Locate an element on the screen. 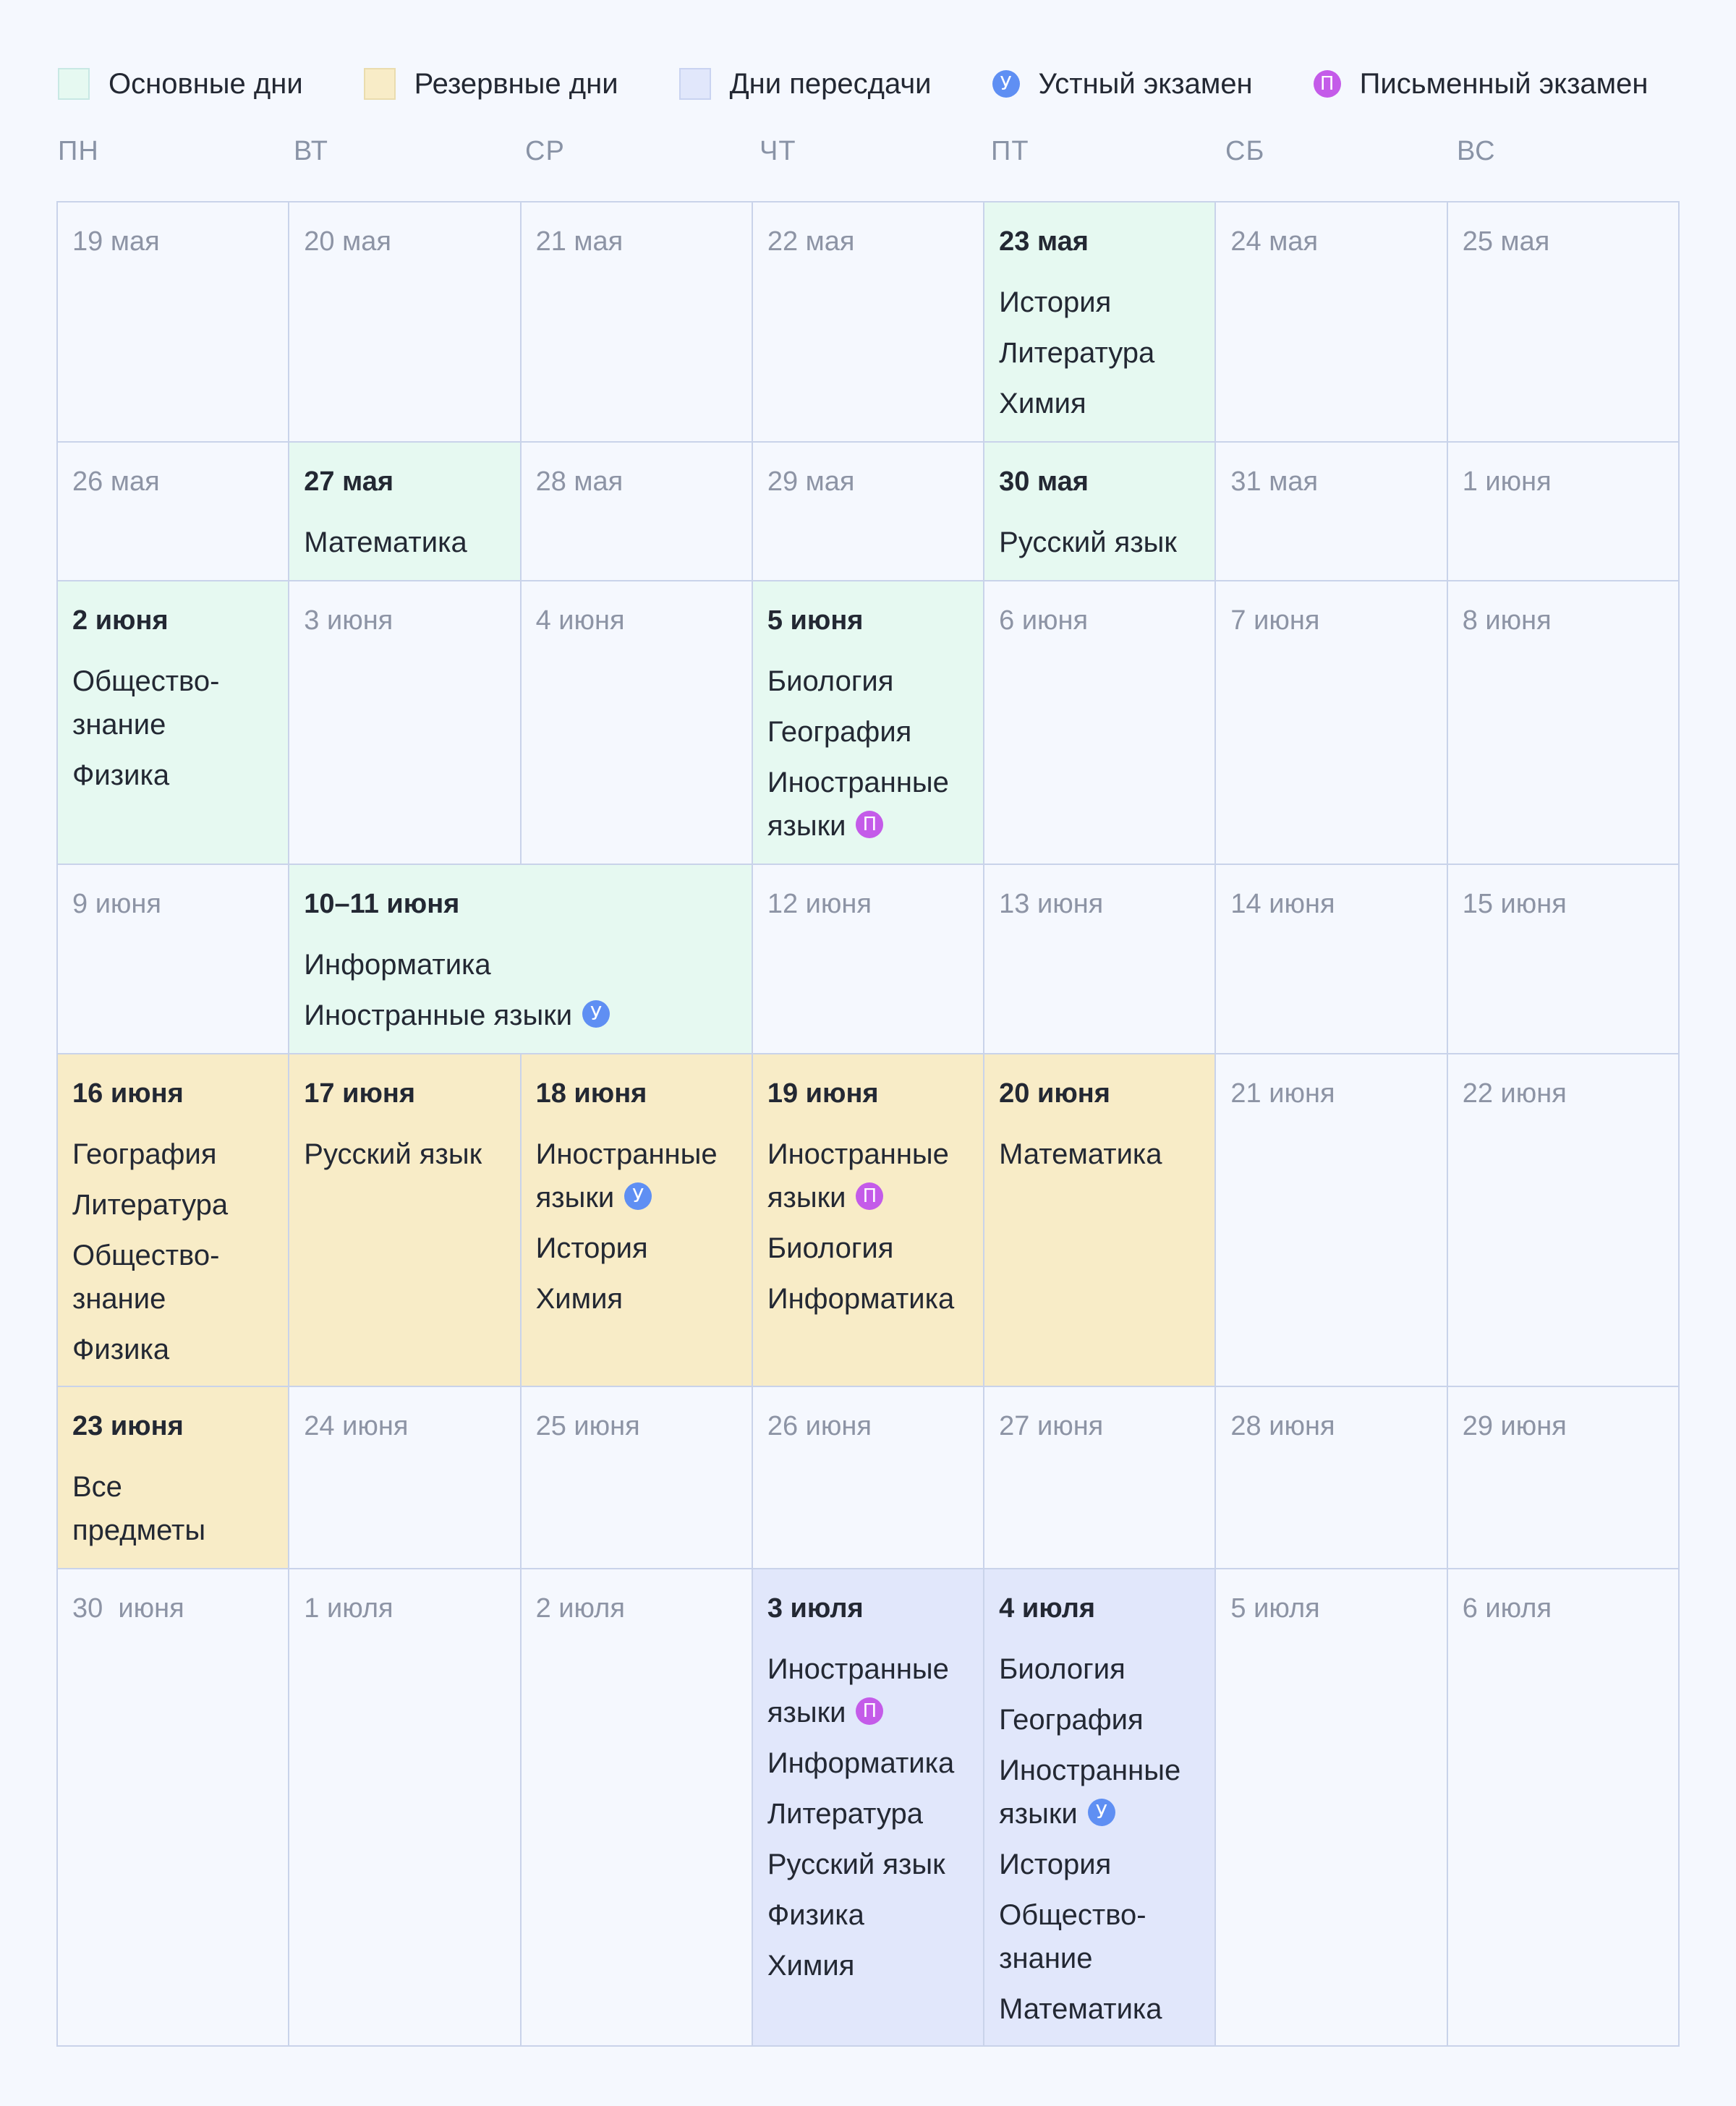  legend-label: Письменный экзамен is located at coordinates (1503, 83).